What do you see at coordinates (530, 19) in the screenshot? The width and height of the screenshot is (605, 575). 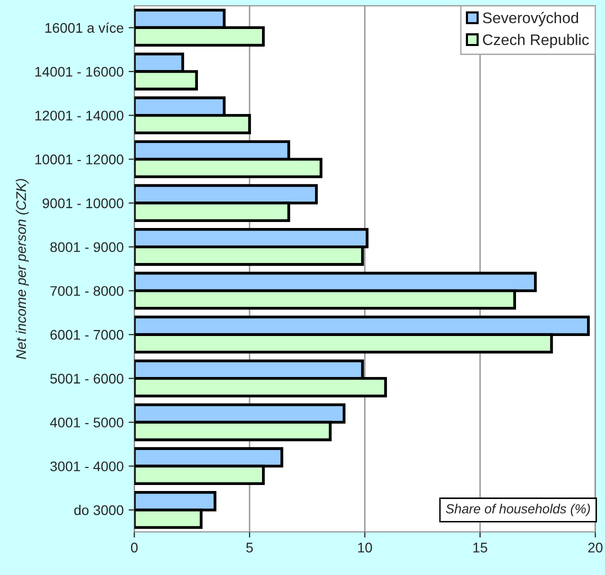 I see `legend-label: Severovýchod` at bounding box center [530, 19].